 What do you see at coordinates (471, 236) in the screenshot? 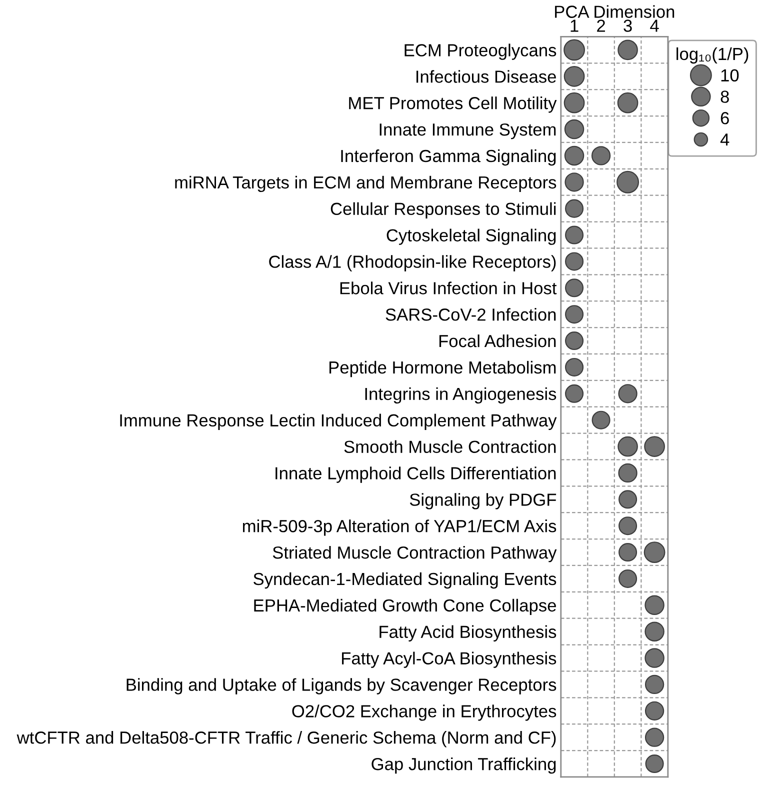
I see `y-tick-label: Cytoskeletal Signaling` at bounding box center [471, 236].